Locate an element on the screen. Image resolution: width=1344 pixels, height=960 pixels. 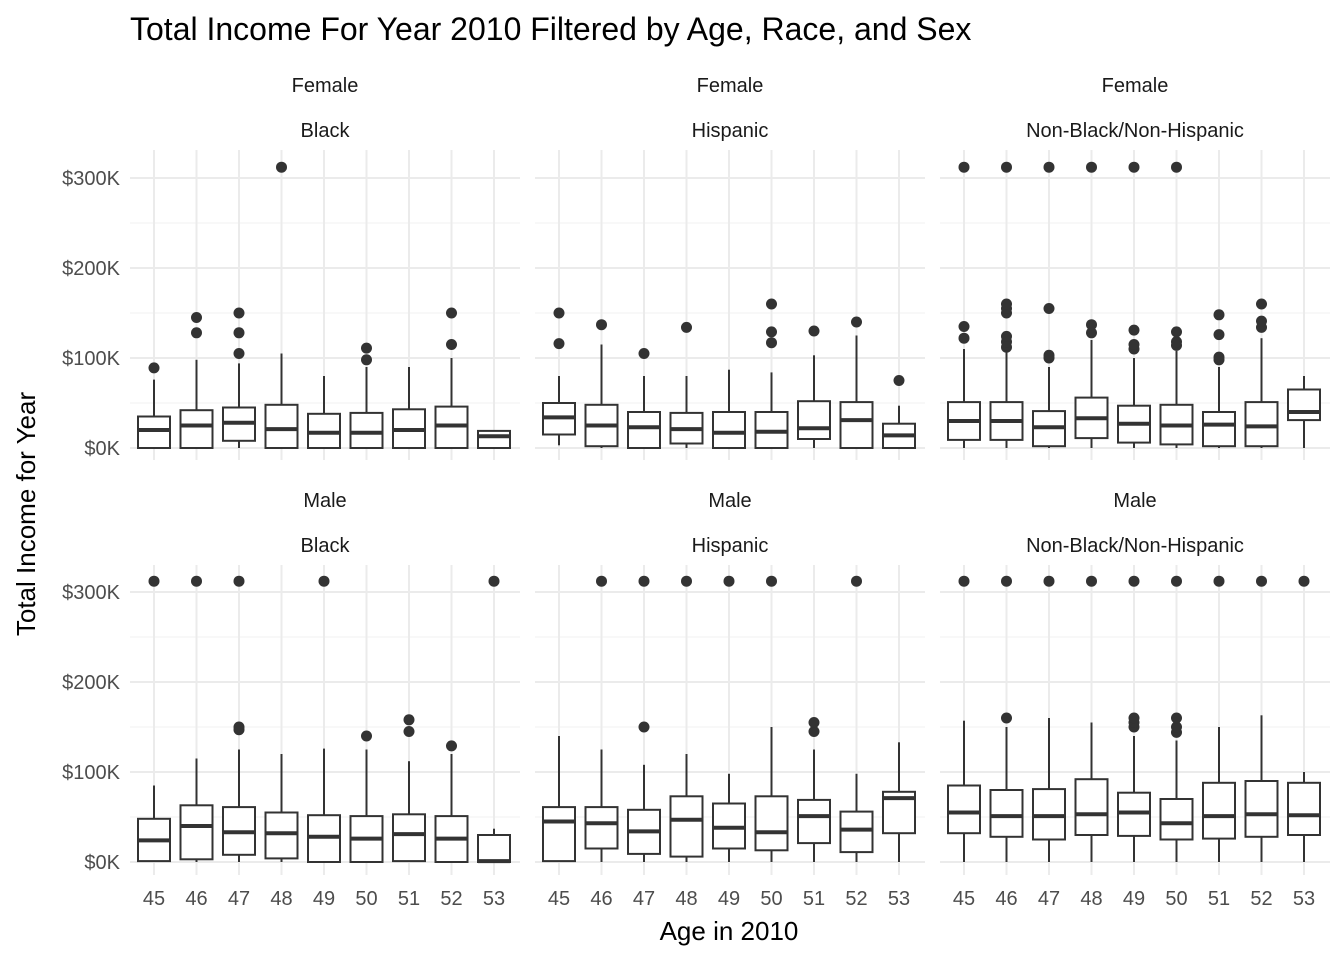
panel-male-hispanic: Male Hispanic is located at coordinates (730, 682).